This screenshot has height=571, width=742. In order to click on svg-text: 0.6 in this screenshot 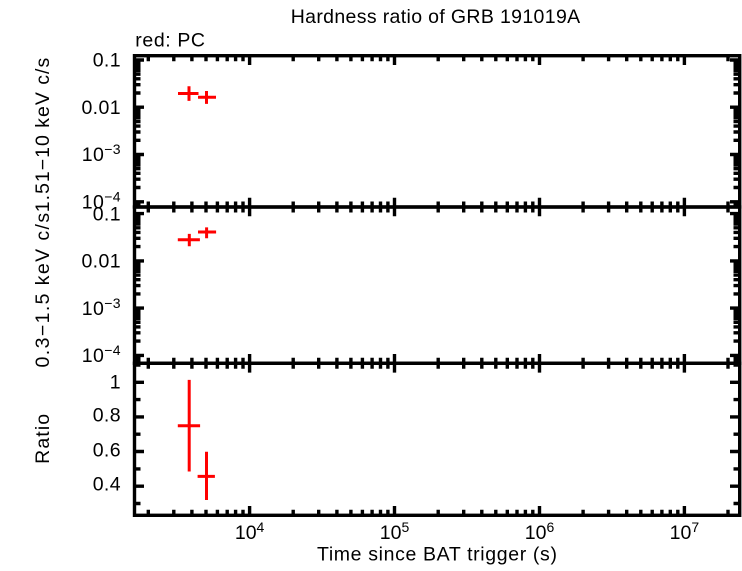, I will do `click(107, 451)`.